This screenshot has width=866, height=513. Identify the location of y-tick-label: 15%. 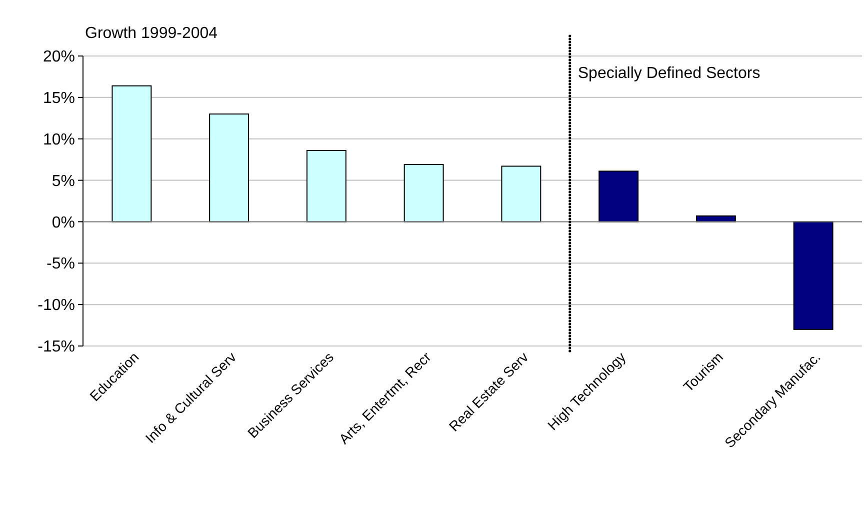
(58, 99).